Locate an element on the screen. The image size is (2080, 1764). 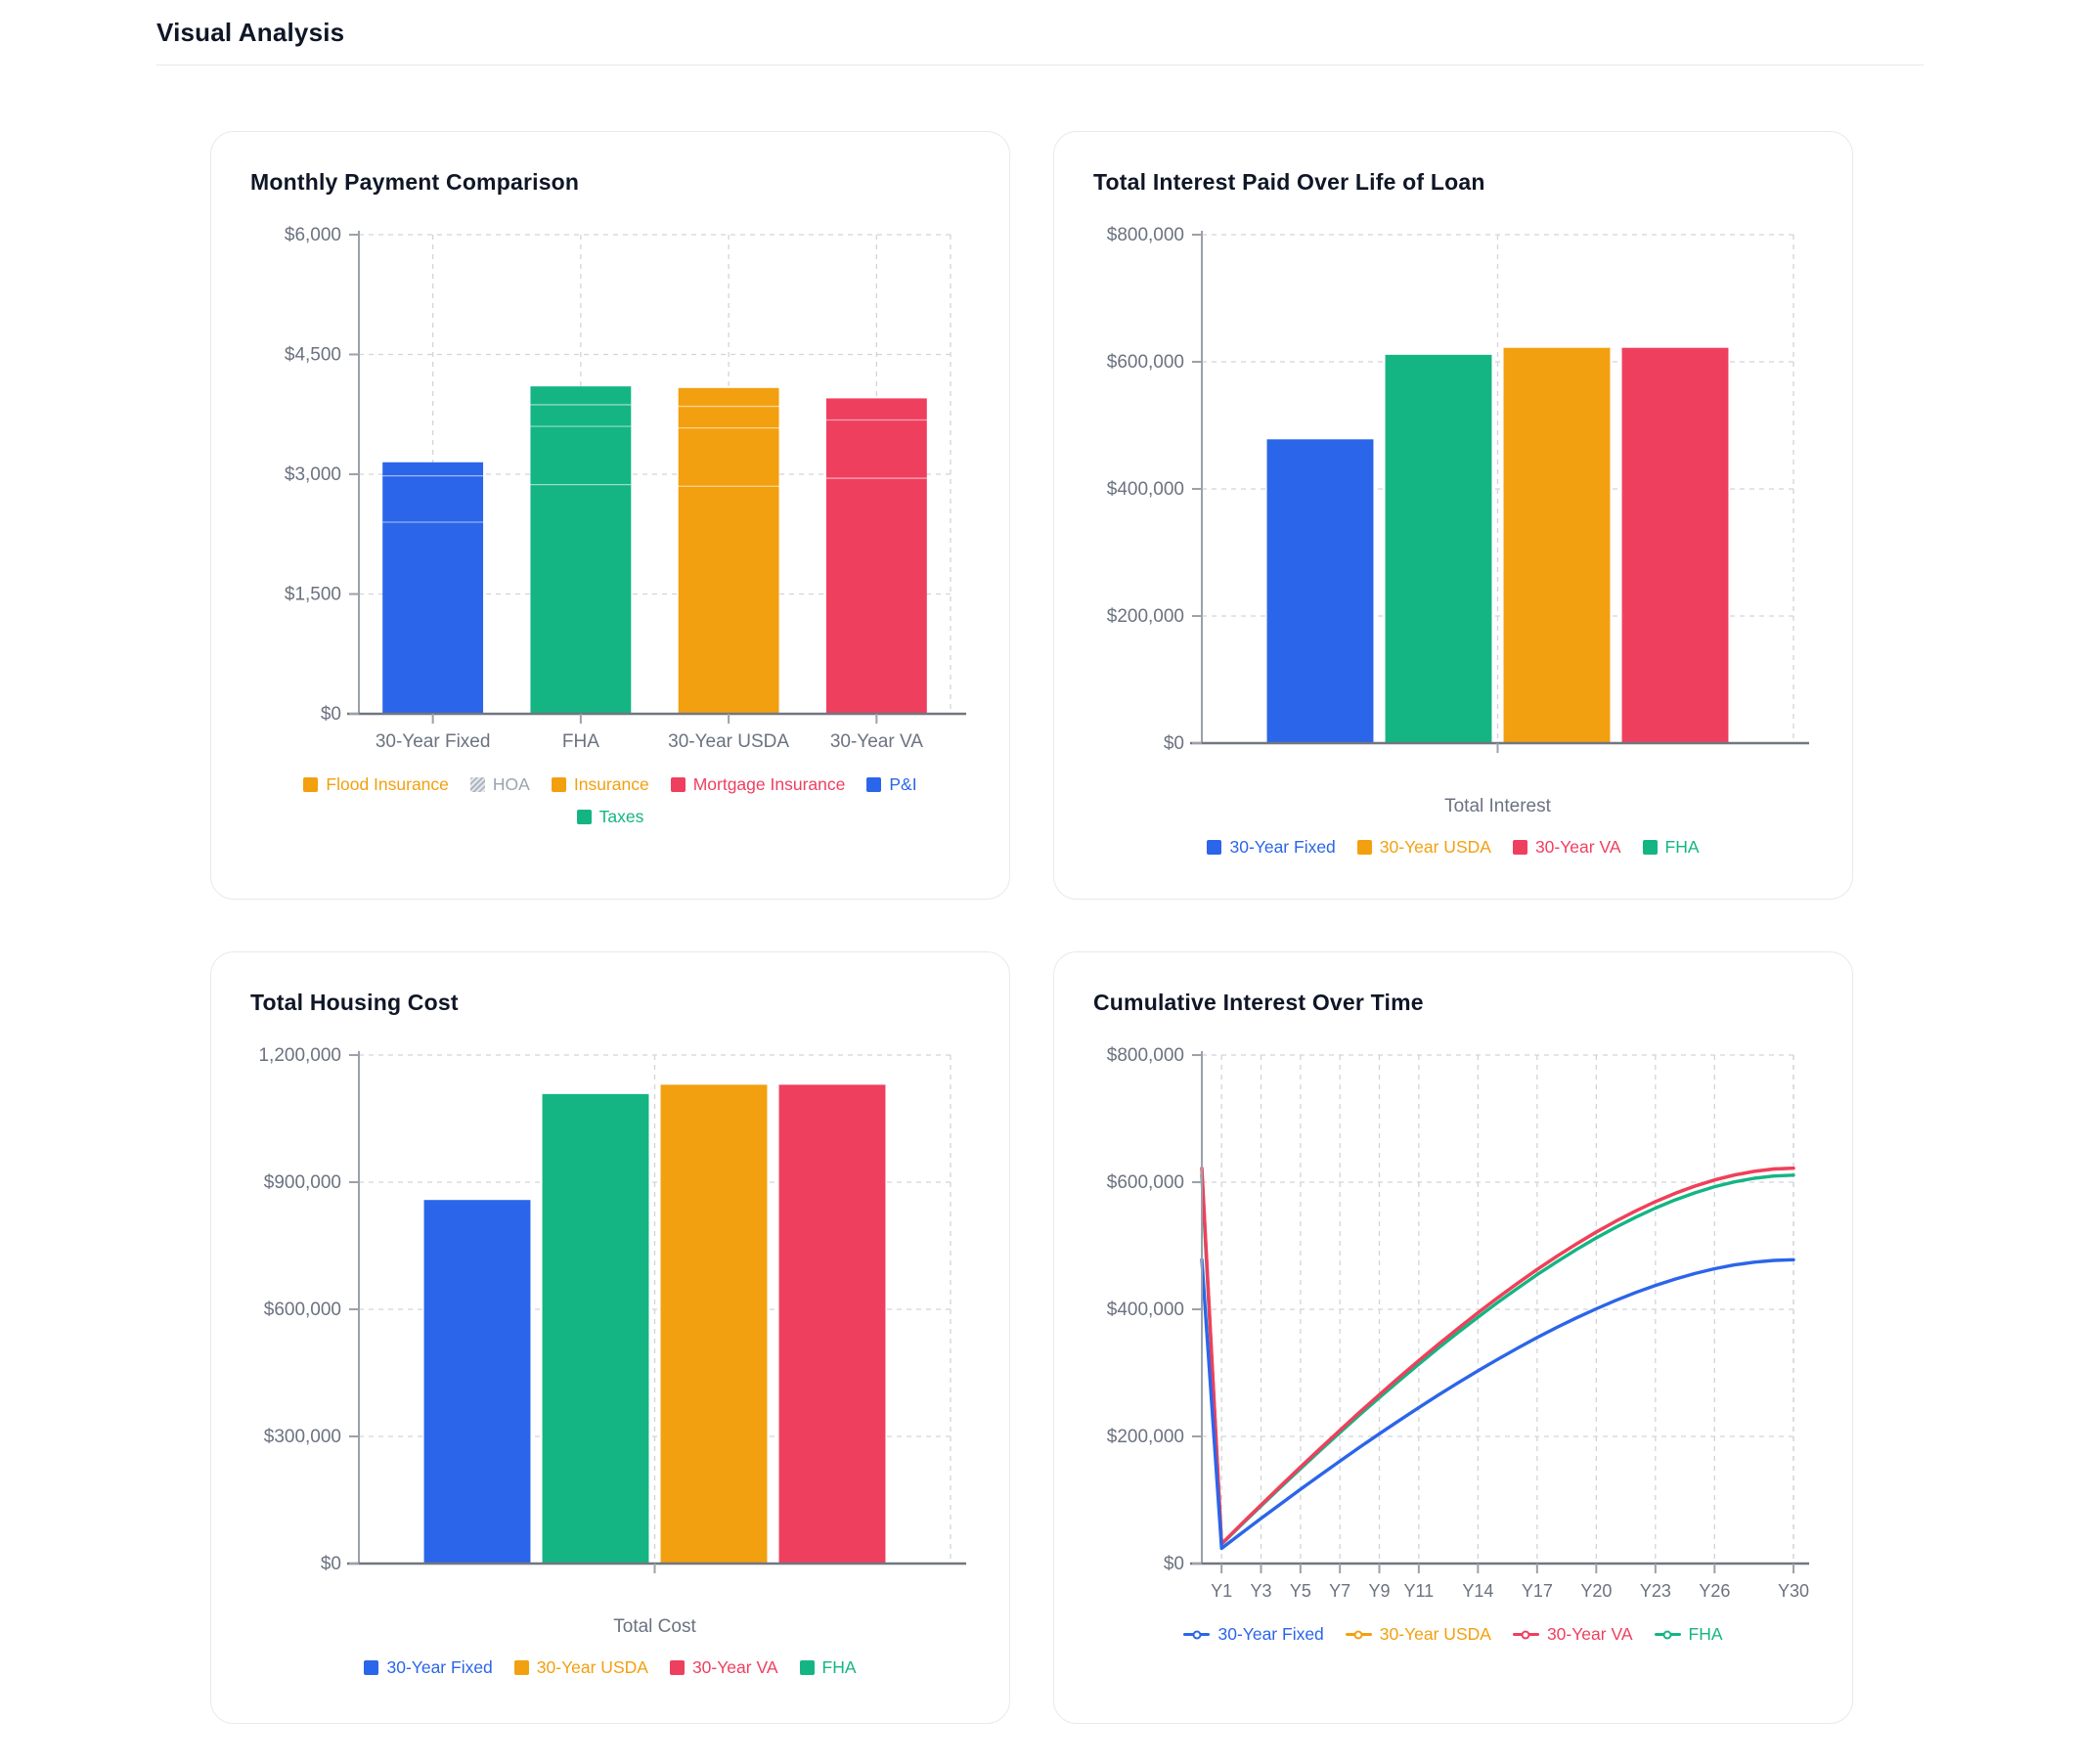
x-tick-label: Y9 is located at coordinates (1379, 1591).